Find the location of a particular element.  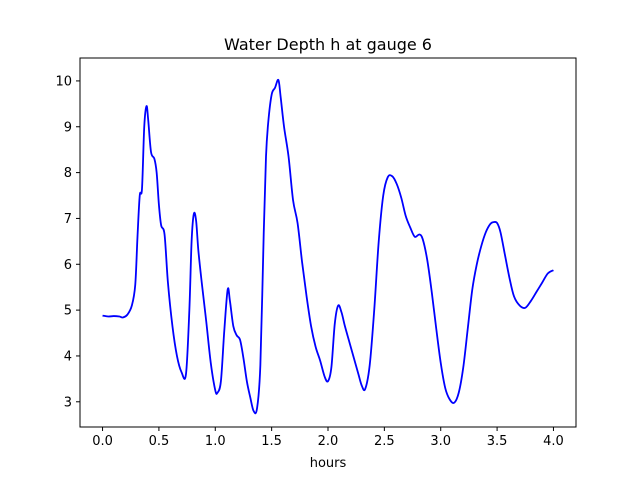

x-tick-label: 1.0 is located at coordinates (215, 441).